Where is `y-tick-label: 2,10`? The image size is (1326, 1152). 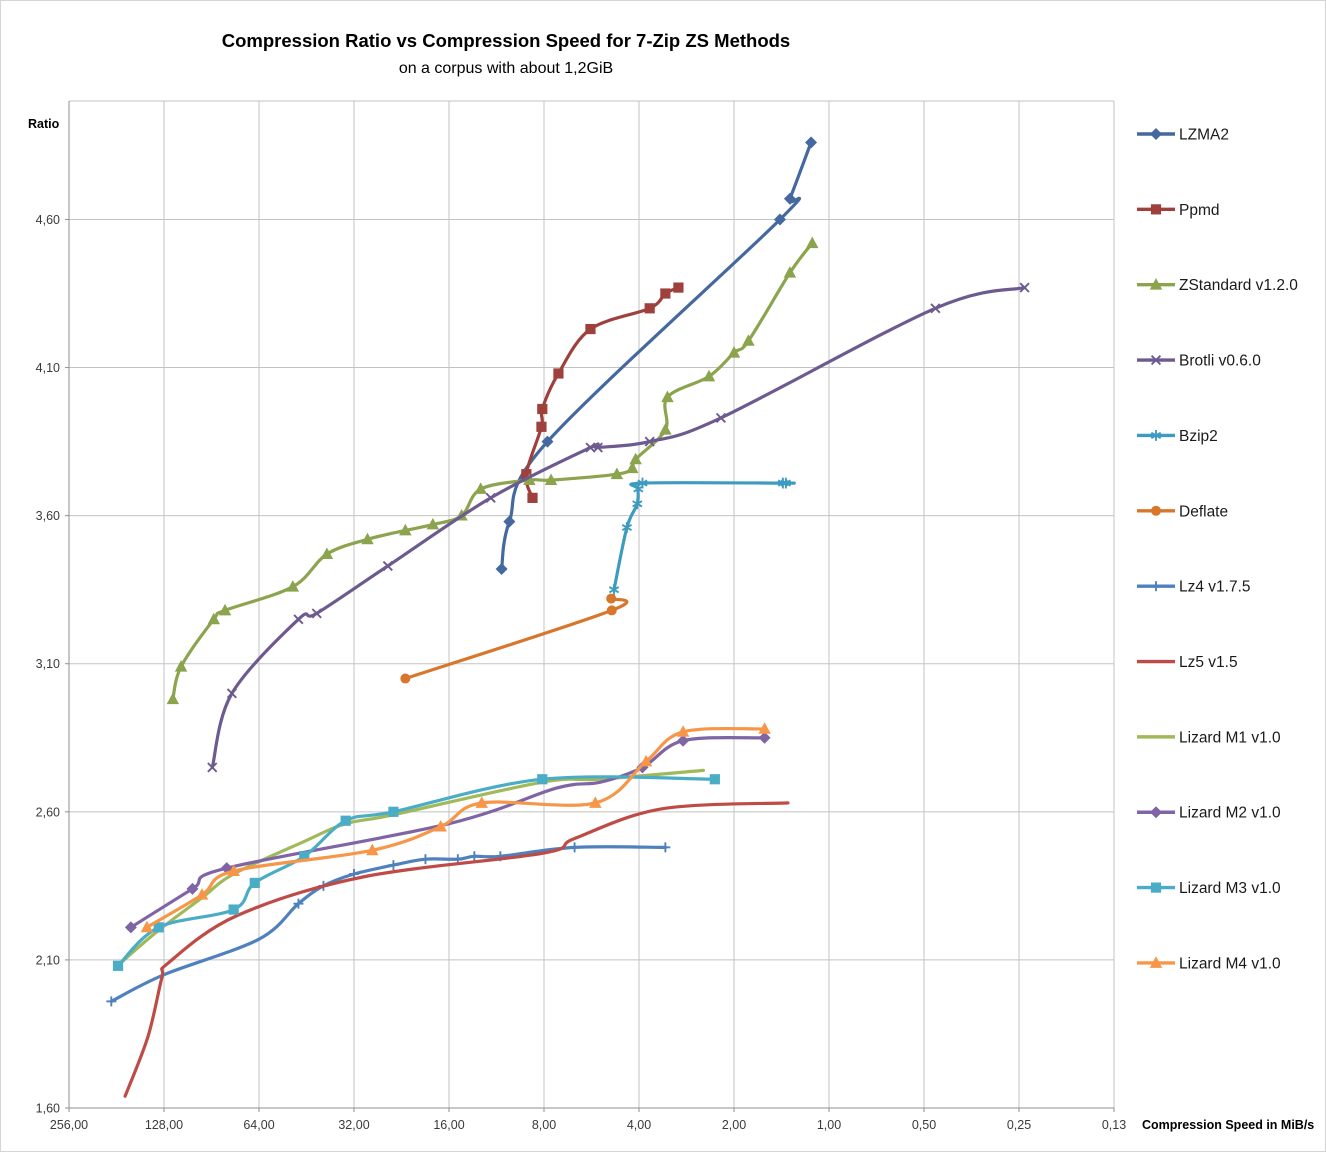
y-tick-label: 2,10 is located at coordinates (48, 960).